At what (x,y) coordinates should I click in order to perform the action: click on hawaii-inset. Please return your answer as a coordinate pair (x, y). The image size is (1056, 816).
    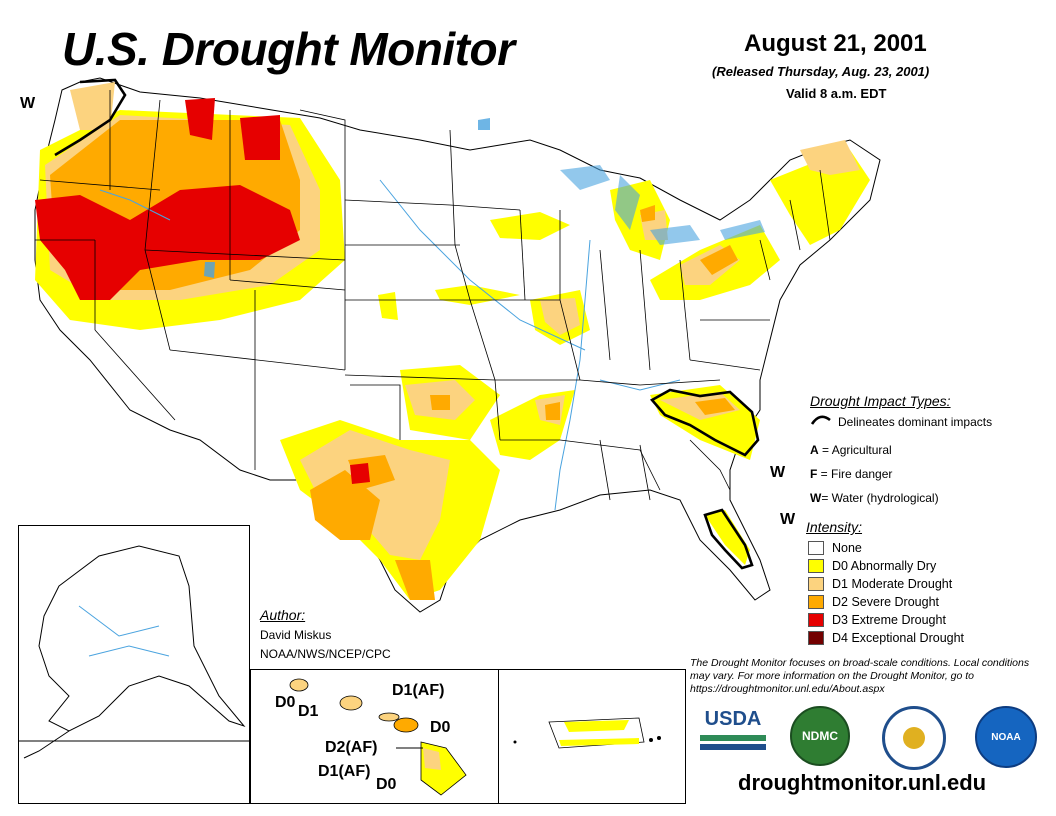
    Looking at the image, I should click on (375, 736).